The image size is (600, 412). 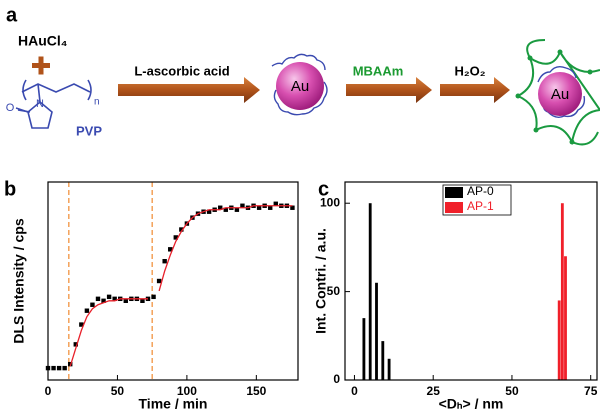 I want to click on step-label: H₂O₂, so click(x=469, y=70).